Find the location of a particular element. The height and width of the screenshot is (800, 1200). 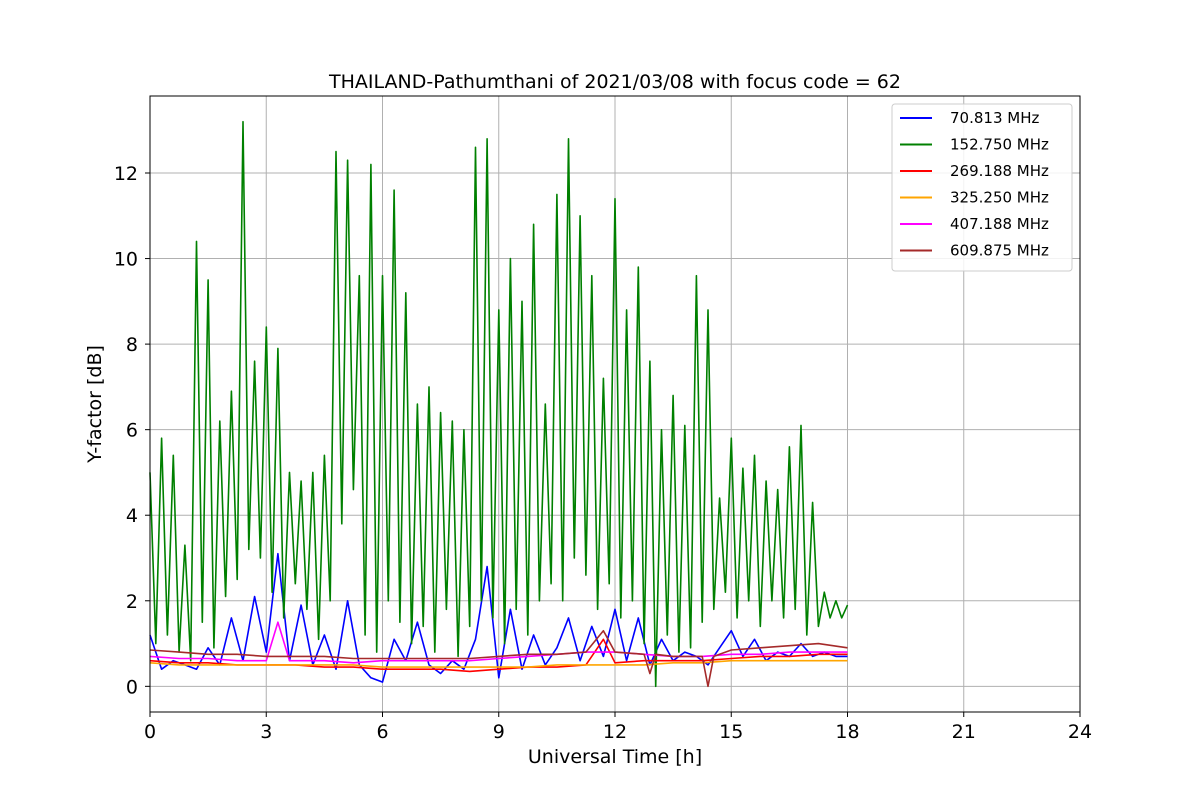

legend-label: 407.188 MHz is located at coordinates (999, 224).